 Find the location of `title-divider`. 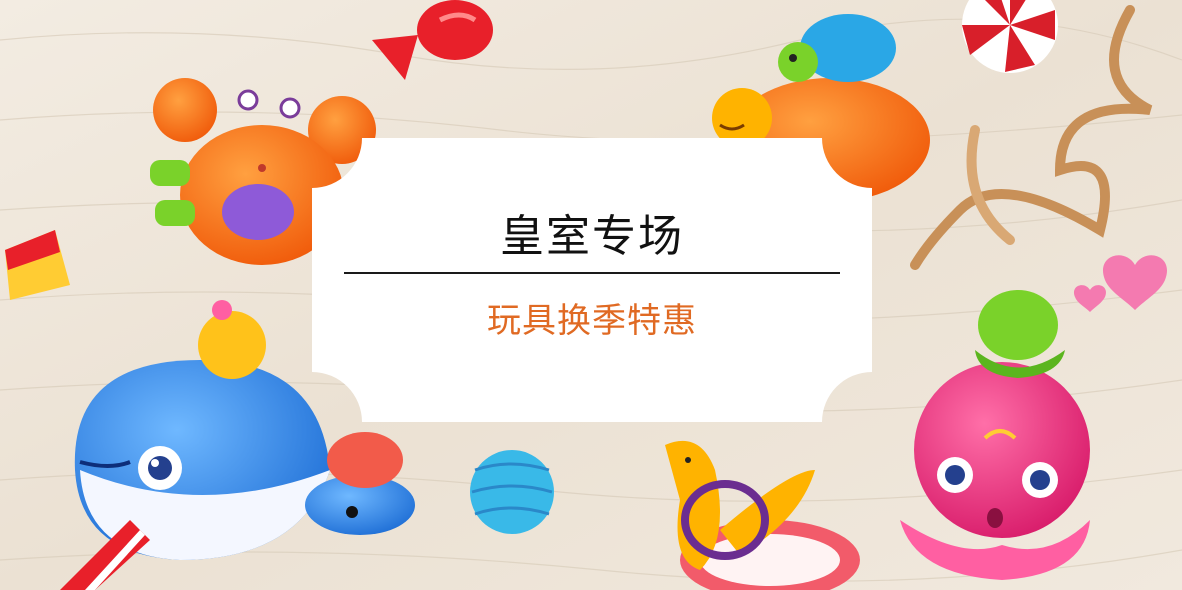

title-divider is located at coordinates (592, 273).